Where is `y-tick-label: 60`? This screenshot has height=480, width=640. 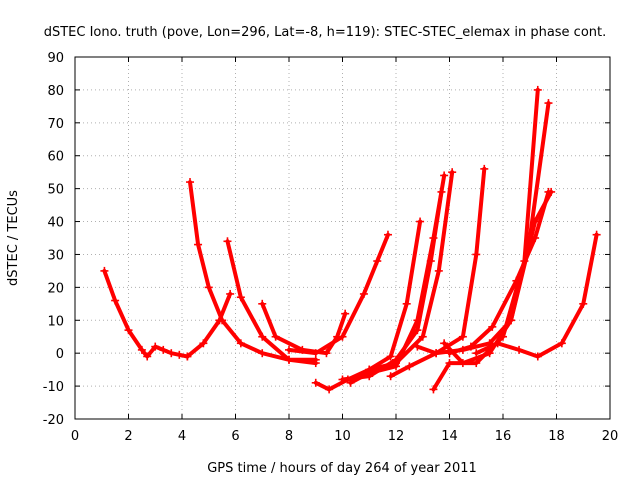
y-tick-label: 60 is located at coordinates (55, 157).